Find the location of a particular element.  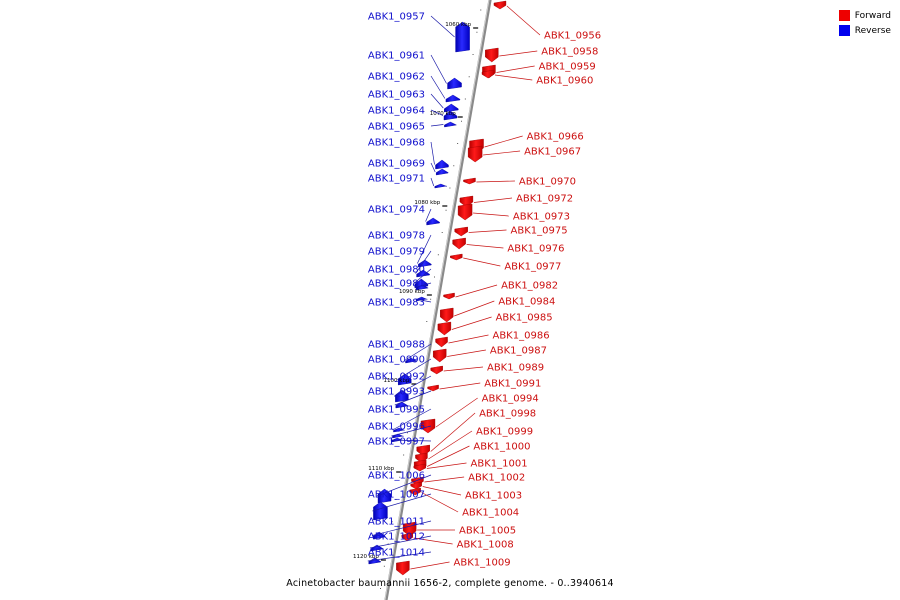

forward-gene-label: ABK1_0967 is located at coordinates (552, 152).